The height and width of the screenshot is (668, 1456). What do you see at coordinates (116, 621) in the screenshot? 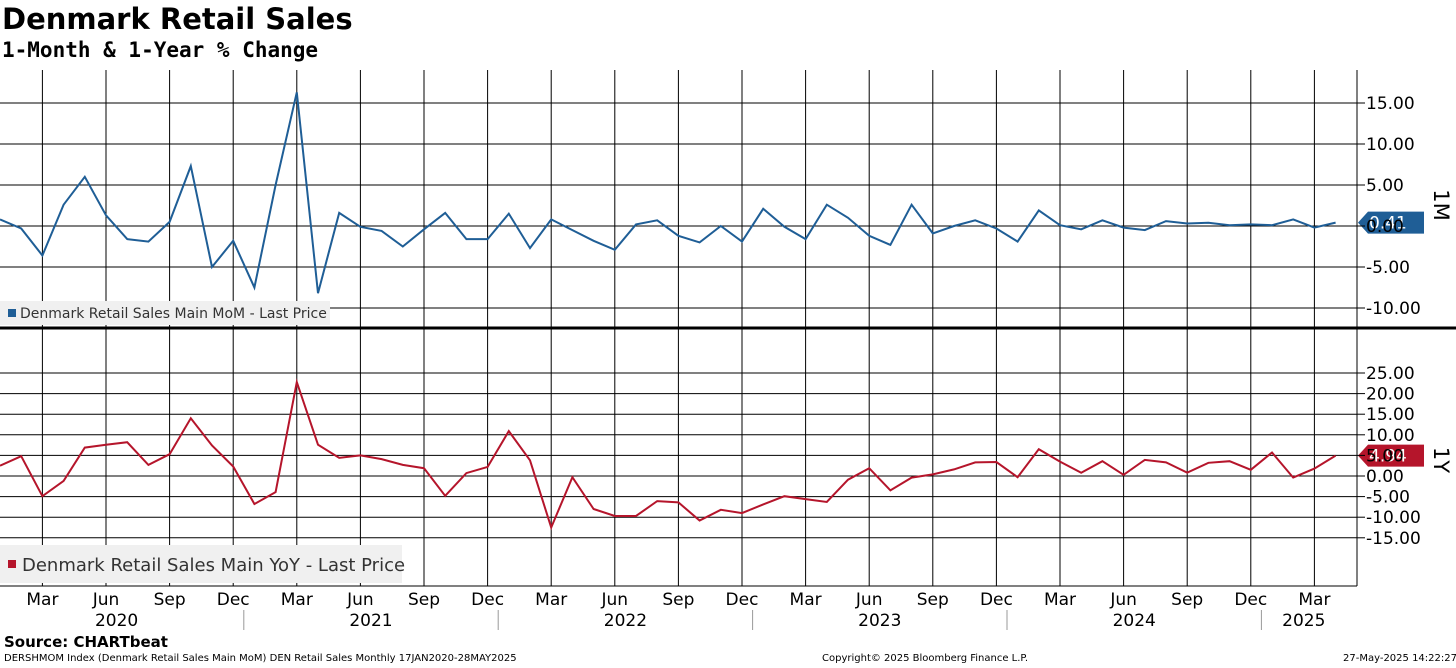
I see `x-tick-label-year: 2020` at bounding box center [116, 621].